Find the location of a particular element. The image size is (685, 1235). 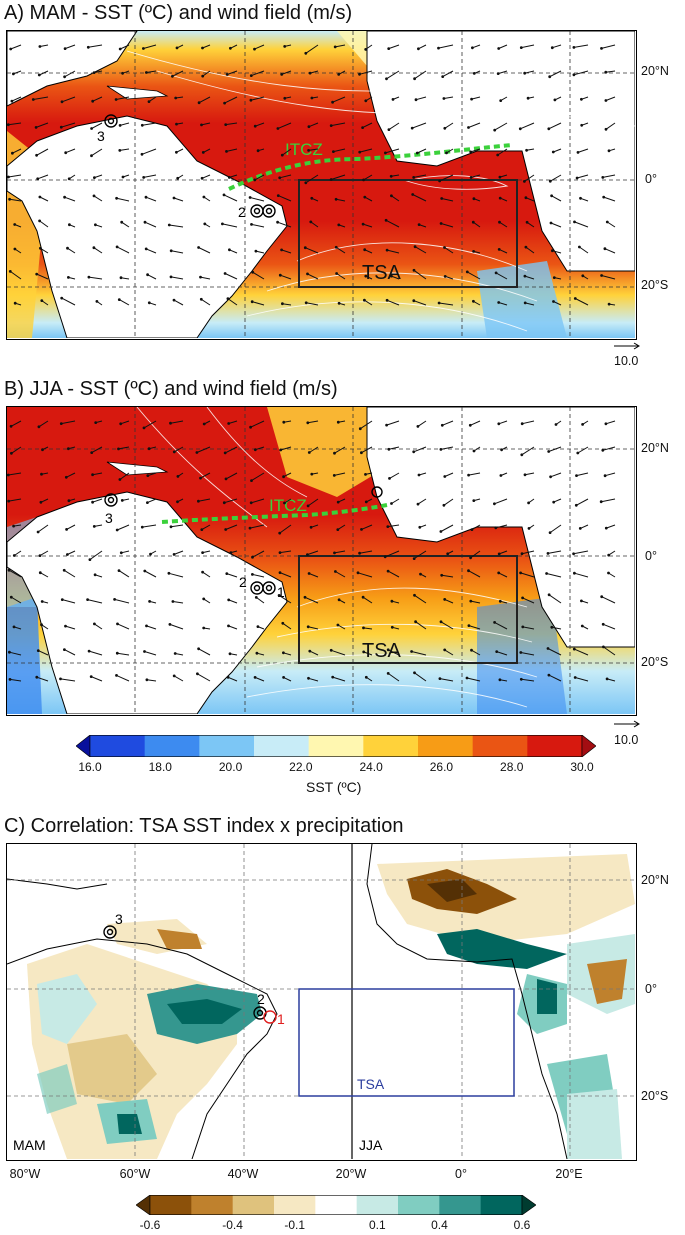

panel-c-lon-20e: 20°E is located at coordinates (569, 1174).